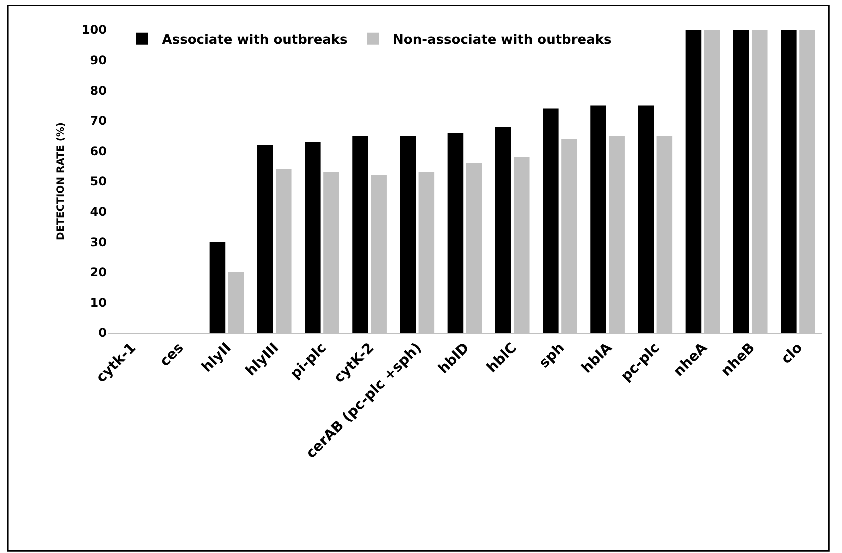 This screenshot has height=553, width=842. What do you see at coordinates (98, 121) in the screenshot?
I see `y-tick-label: 70` at bounding box center [98, 121].